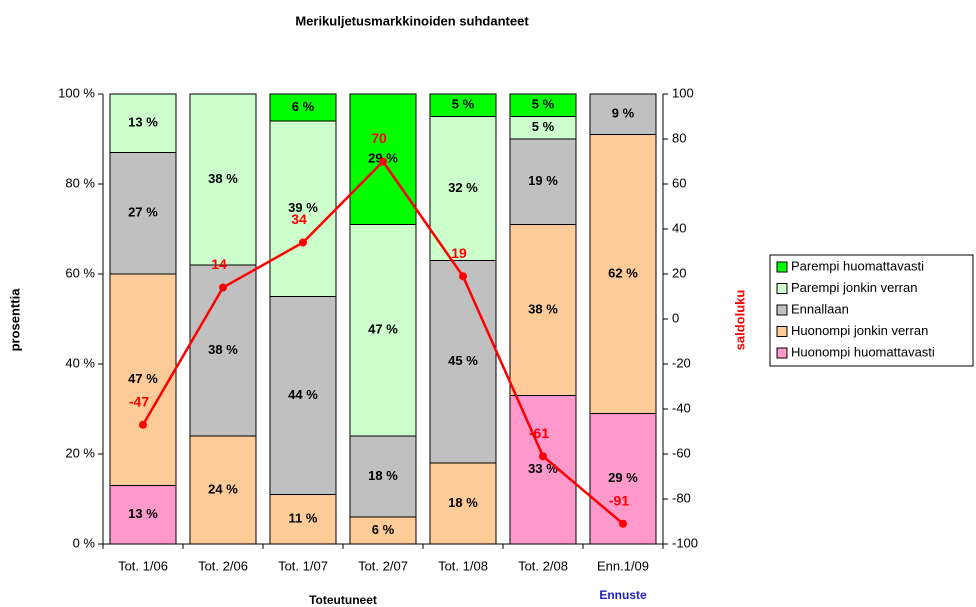  What do you see at coordinates (863, 351) in the screenshot?
I see `legend-label: Huonompi huomattavasti` at bounding box center [863, 351].